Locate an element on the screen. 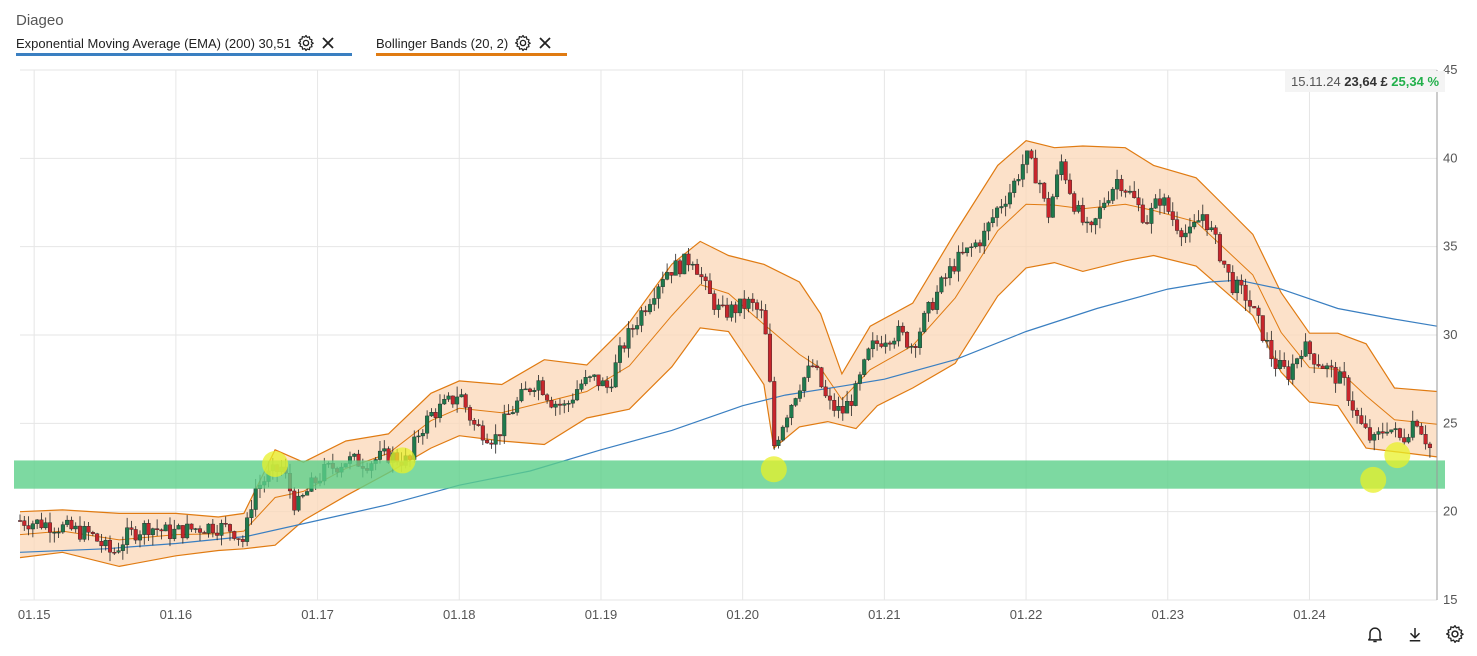  x-tick-label: 01.23 is located at coordinates (1167, 614).